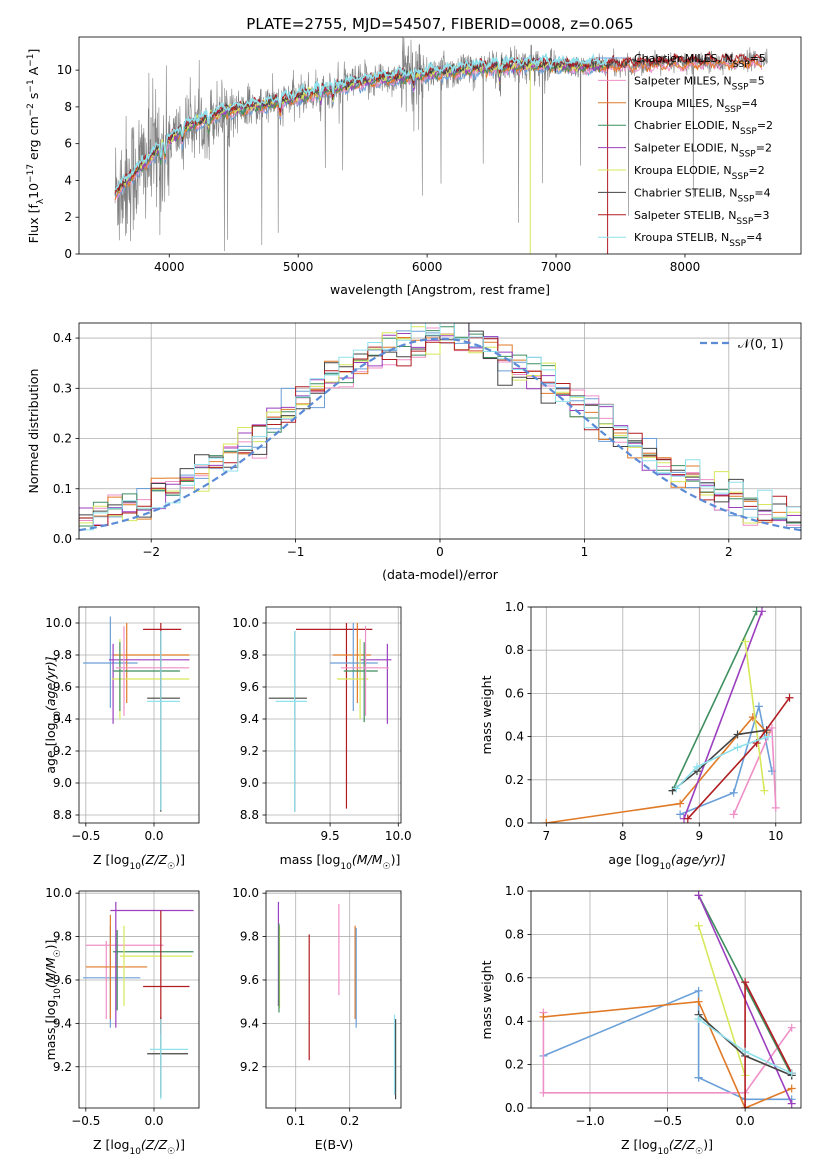  I want to click on weight-vs-z-xlabel-part: (Z/Z, so click(682, 1144).